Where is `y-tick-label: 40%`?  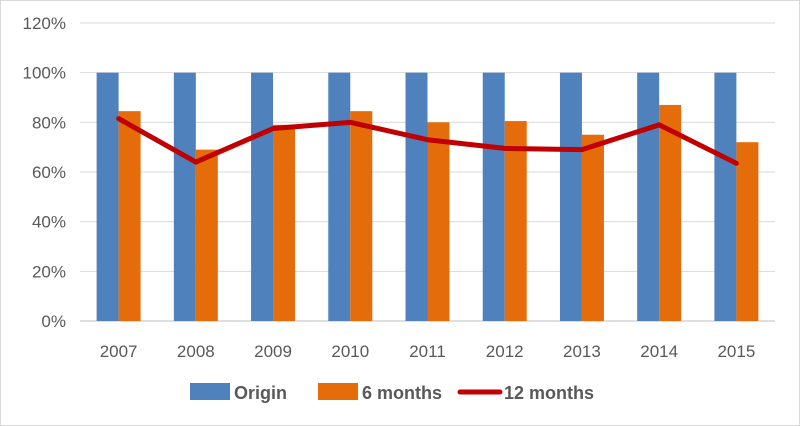 y-tick-label: 40% is located at coordinates (49, 222).